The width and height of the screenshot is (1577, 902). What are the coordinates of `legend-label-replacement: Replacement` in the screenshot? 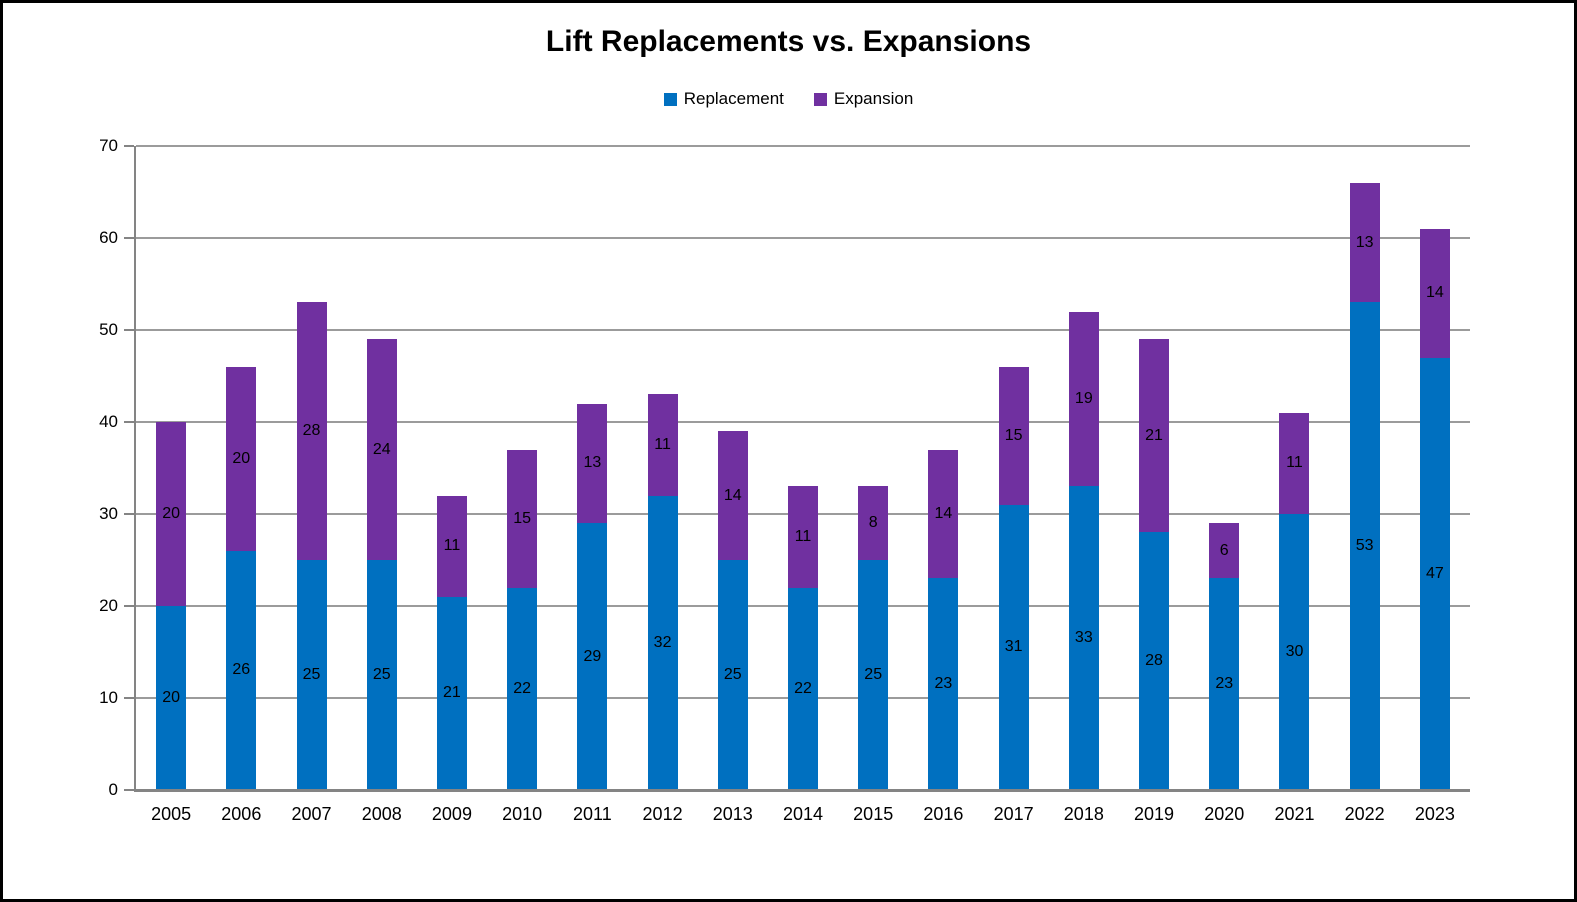 It's located at (733, 98).